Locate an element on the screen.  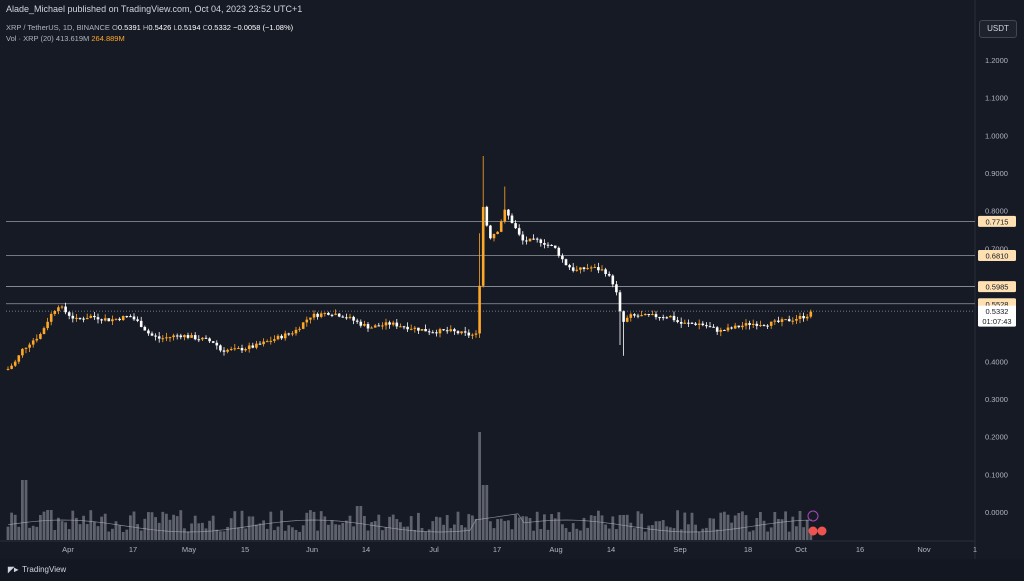
lightning-event-icon is located at coordinates (813, 516).